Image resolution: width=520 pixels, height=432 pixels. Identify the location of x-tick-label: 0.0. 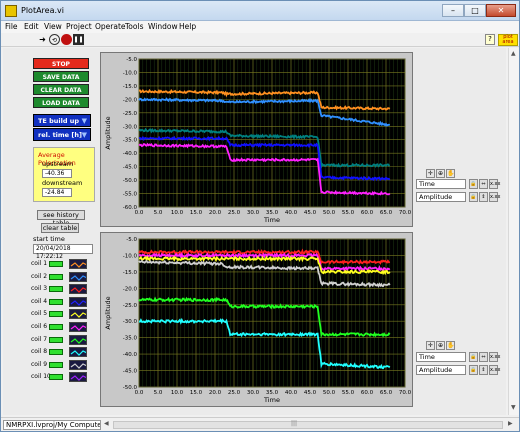
(139, 393).